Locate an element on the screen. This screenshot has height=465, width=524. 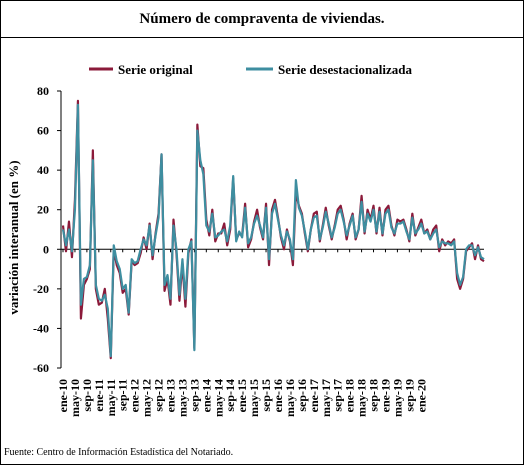
x-tick-label: sep-12 is located at coordinates (159, 395).